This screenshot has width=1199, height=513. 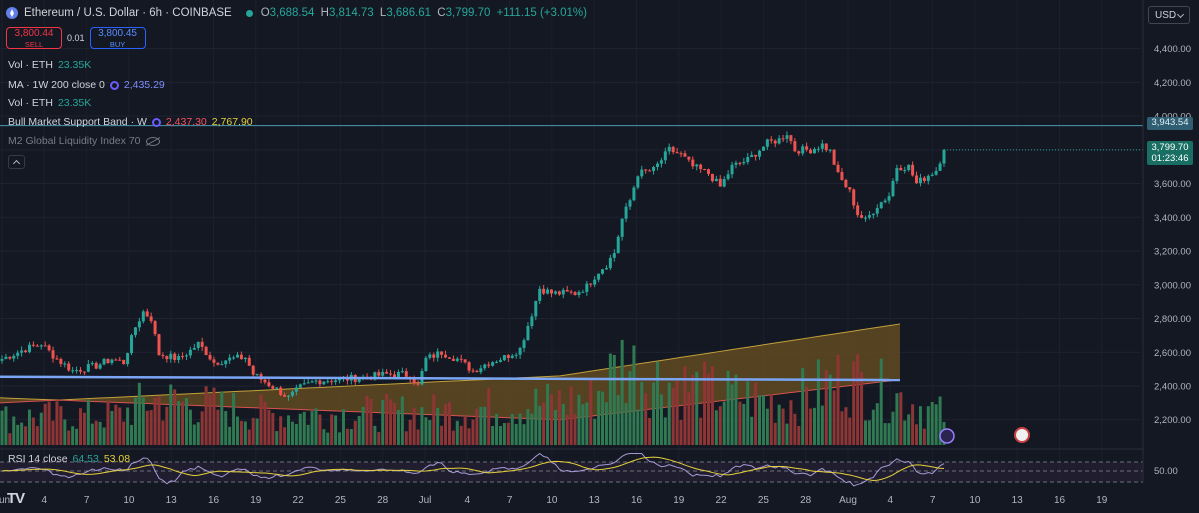 I want to click on indicator-volume: Vol · ETH 23.35K, so click(x=50, y=65).